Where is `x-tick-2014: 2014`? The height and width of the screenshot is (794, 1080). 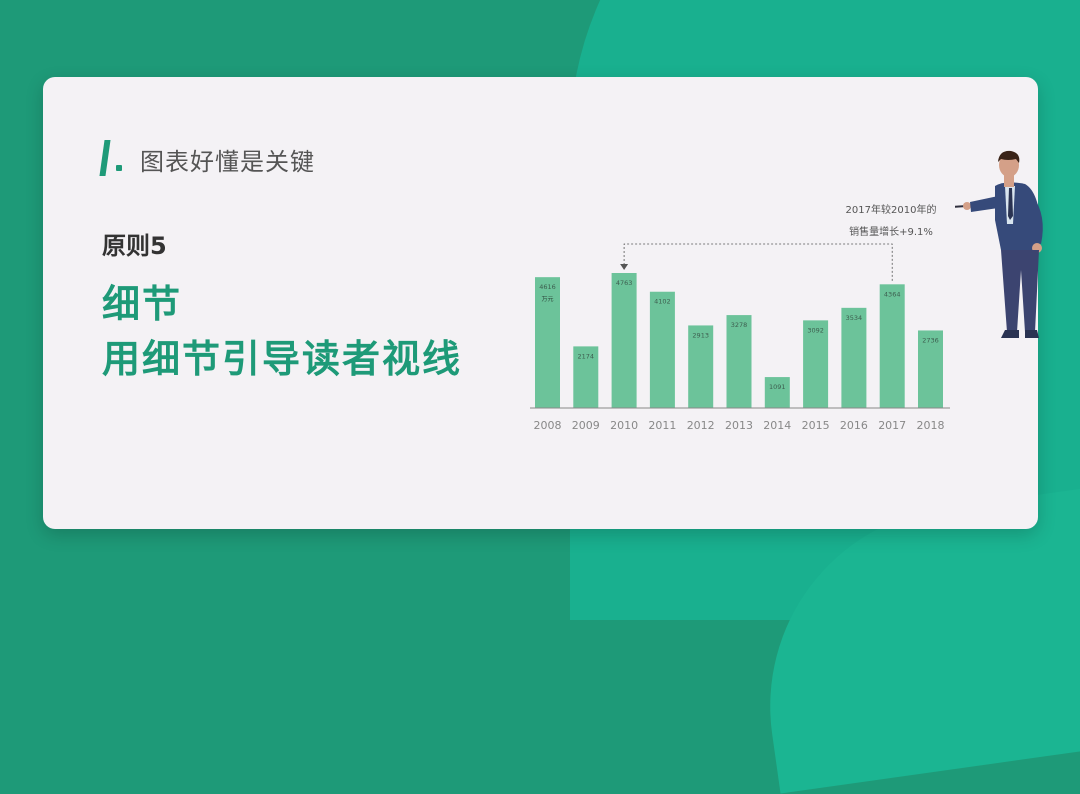
x-tick-2014: 2014 is located at coordinates (777, 425).